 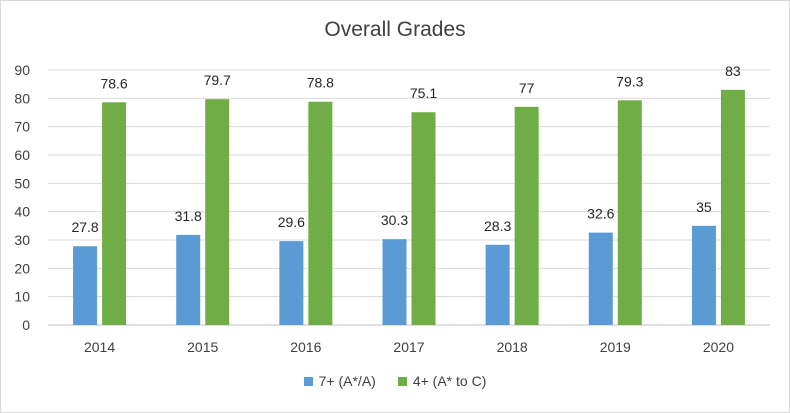 What do you see at coordinates (497, 226) in the screenshot?
I see `data-label-series-1-2018: 28.3` at bounding box center [497, 226].